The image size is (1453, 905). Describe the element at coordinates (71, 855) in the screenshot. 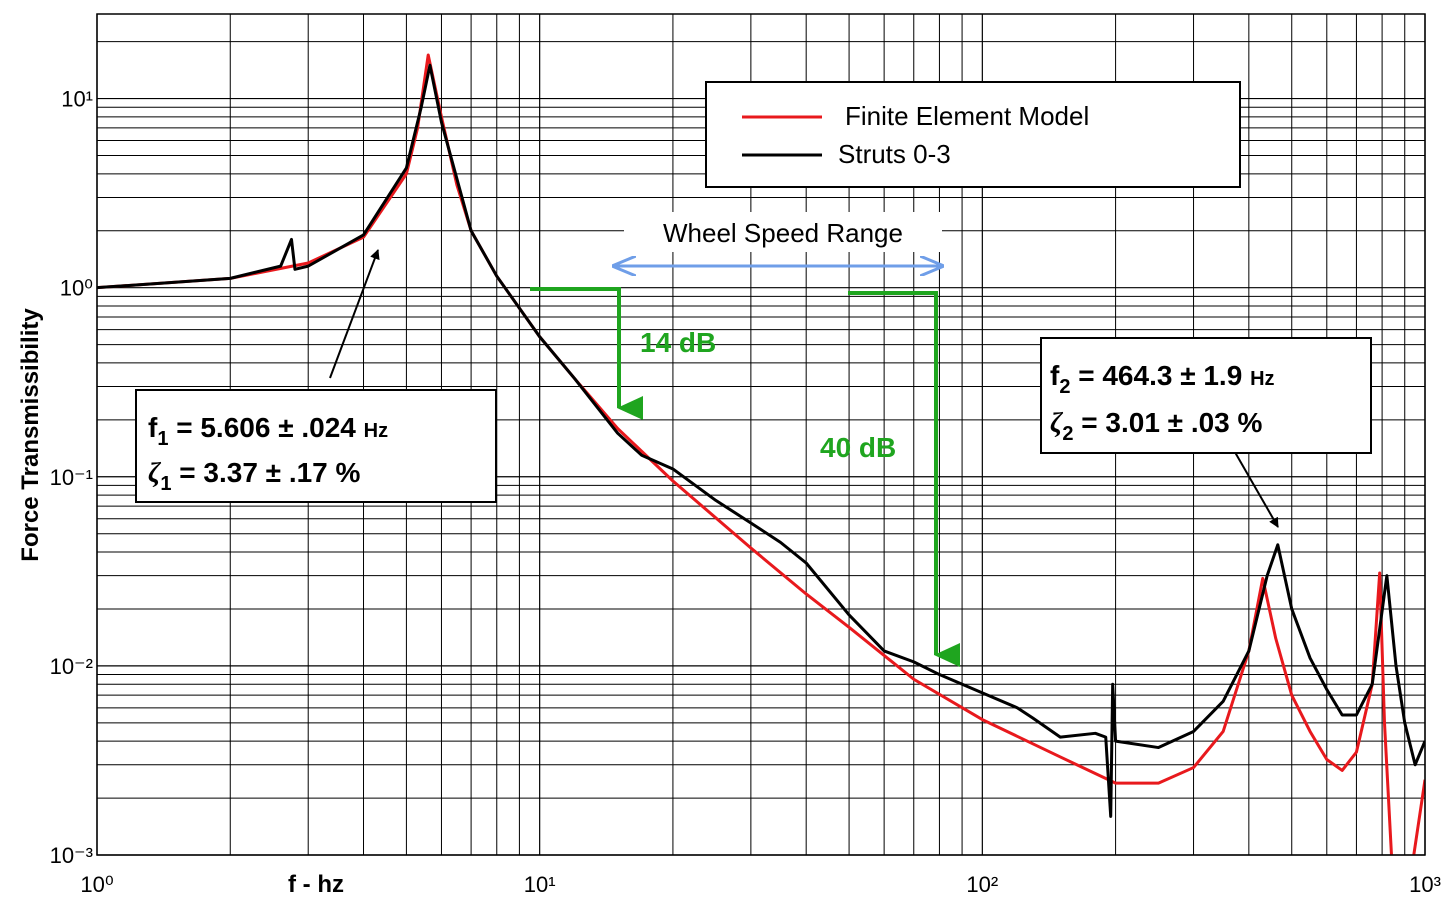

I see `y-tick-label: 10⁻³` at that location.